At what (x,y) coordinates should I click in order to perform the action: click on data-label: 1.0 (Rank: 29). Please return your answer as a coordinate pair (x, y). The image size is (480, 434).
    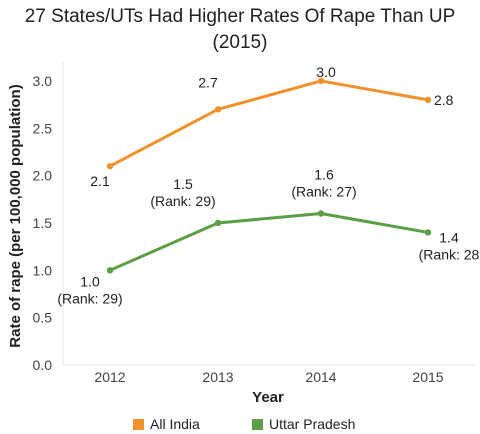
    Looking at the image, I should click on (89, 289).